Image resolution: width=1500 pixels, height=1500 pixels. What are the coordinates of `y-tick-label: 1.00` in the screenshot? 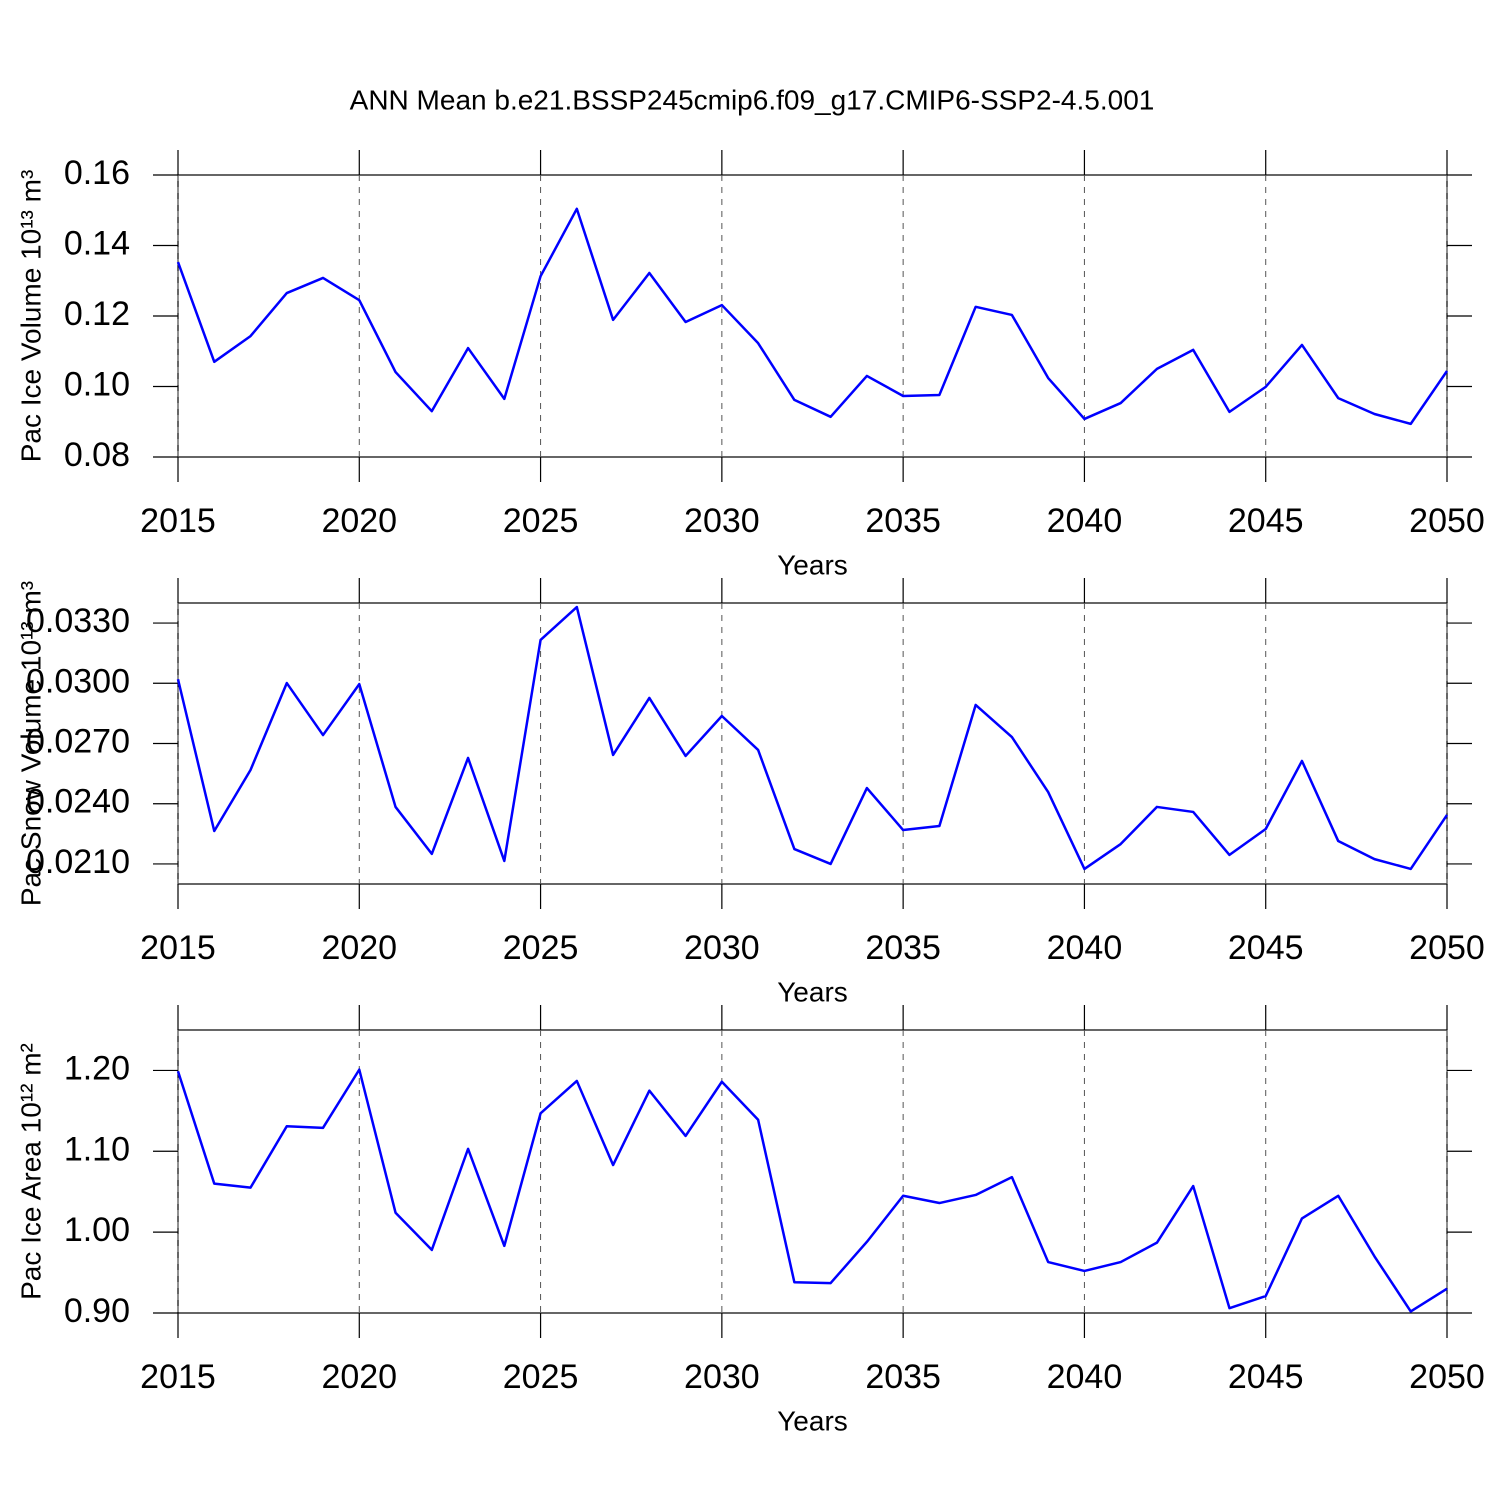 It's located at (97, 1230).